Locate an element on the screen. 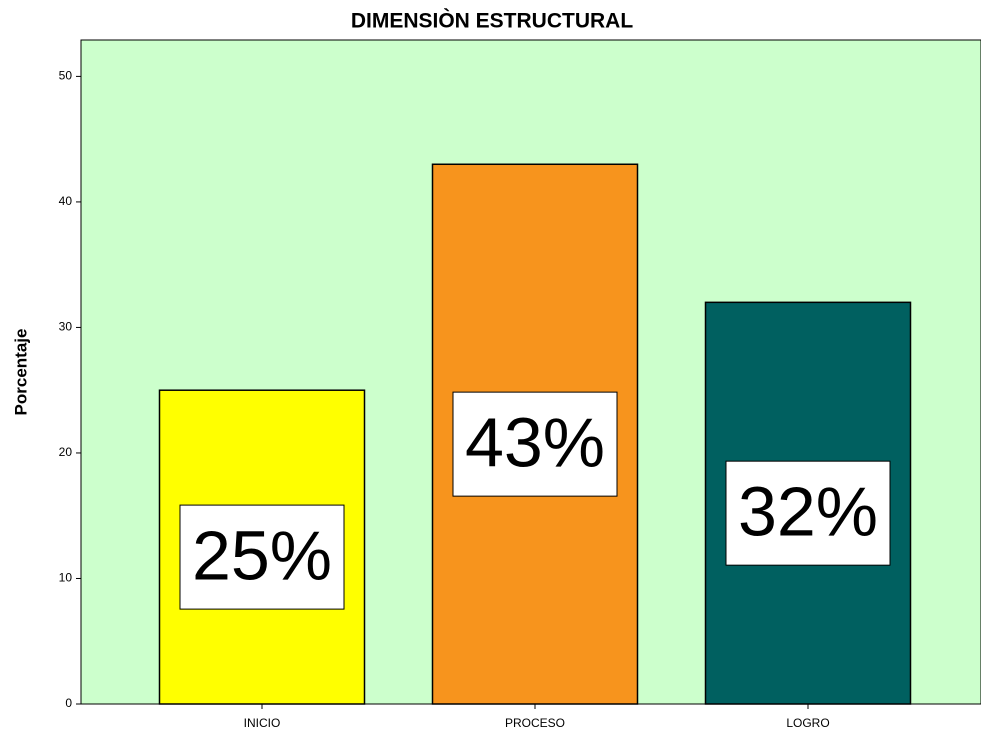  value-label: 32% is located at coordinates (808, 512).